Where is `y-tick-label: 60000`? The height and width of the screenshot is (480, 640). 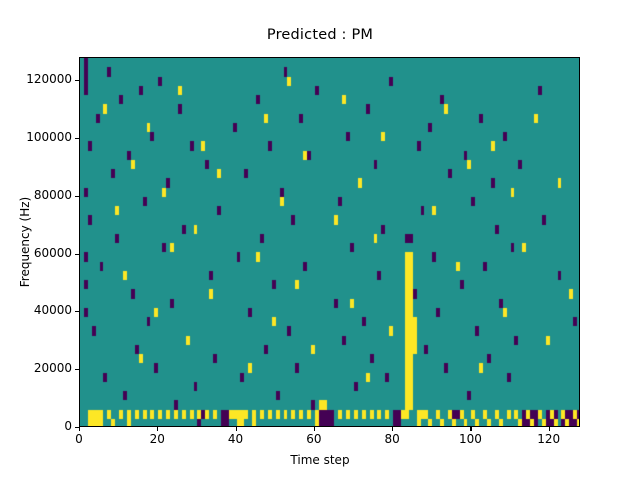
y-tick-label: 60000 is located at coordinates (52, 252).